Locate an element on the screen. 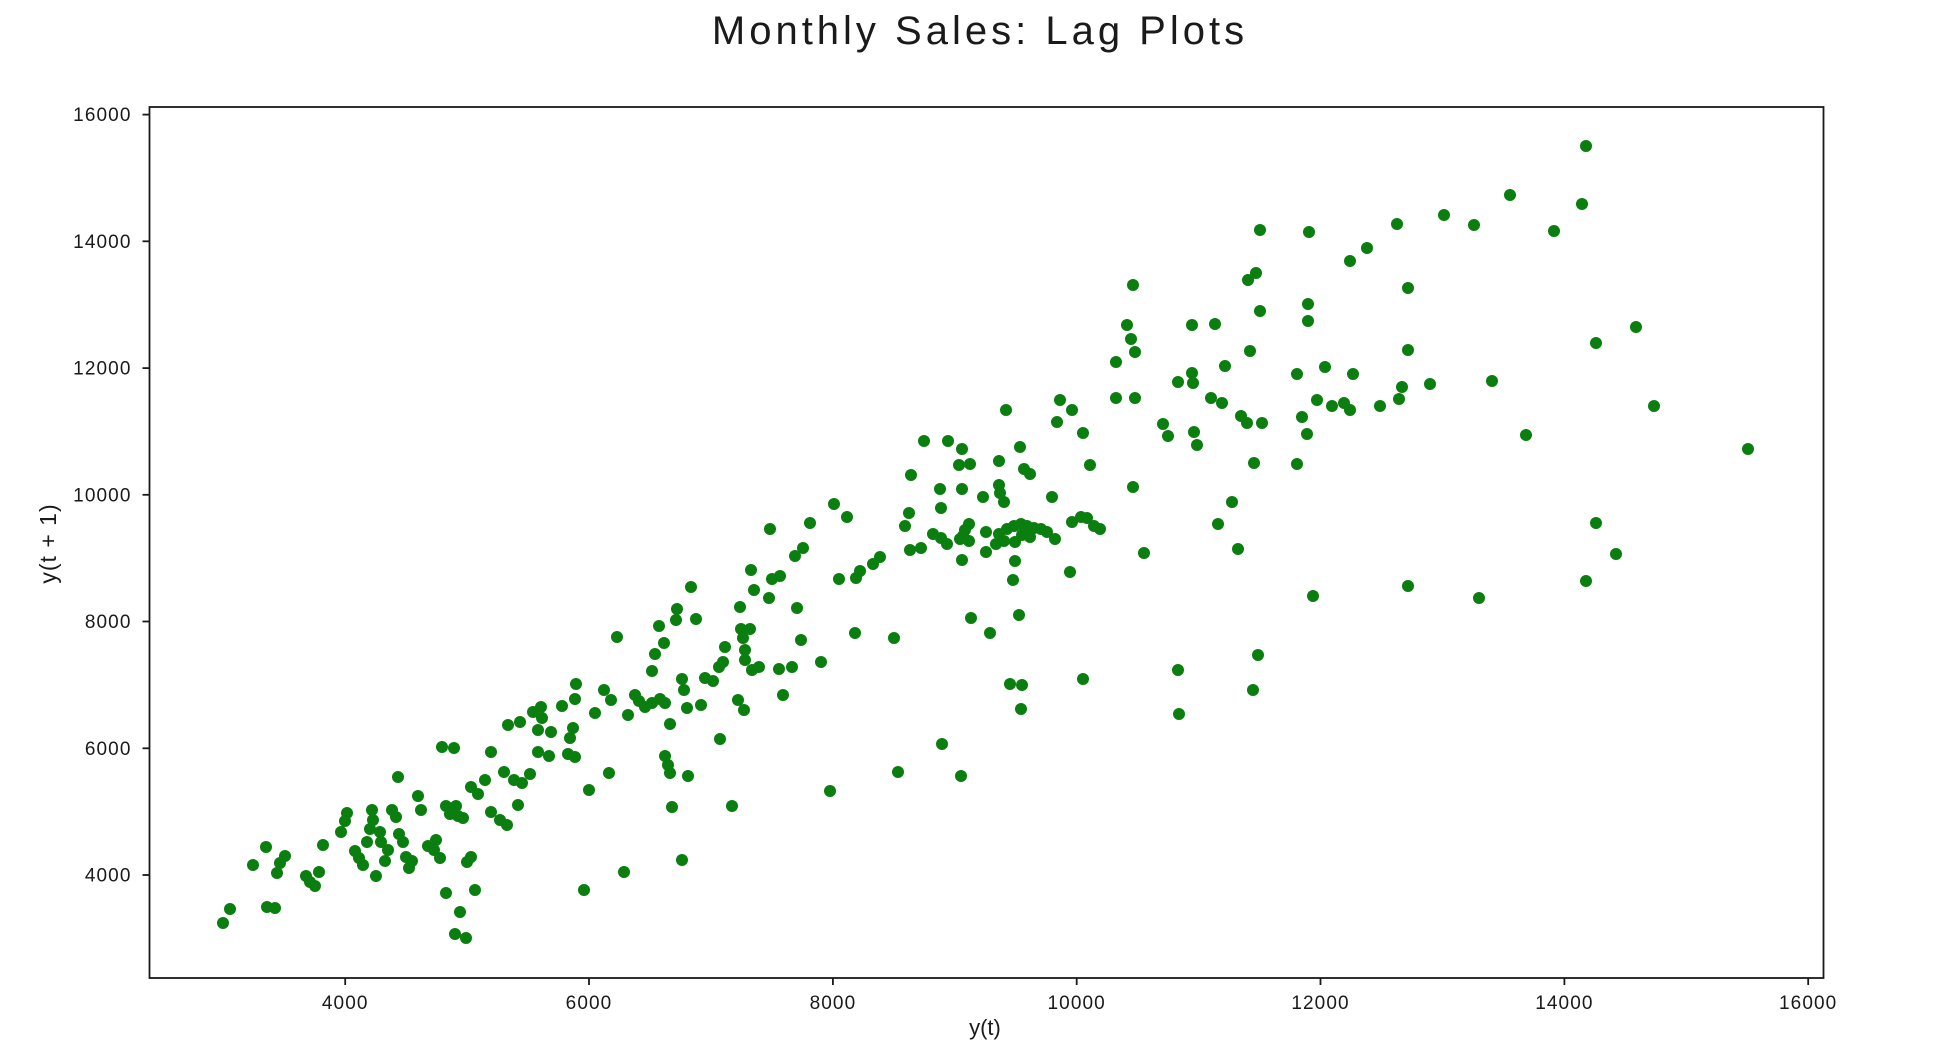 The height and width of the screenshot is (1060, 1952). svg-text: y(t) is located at coordinates (985, 1027).